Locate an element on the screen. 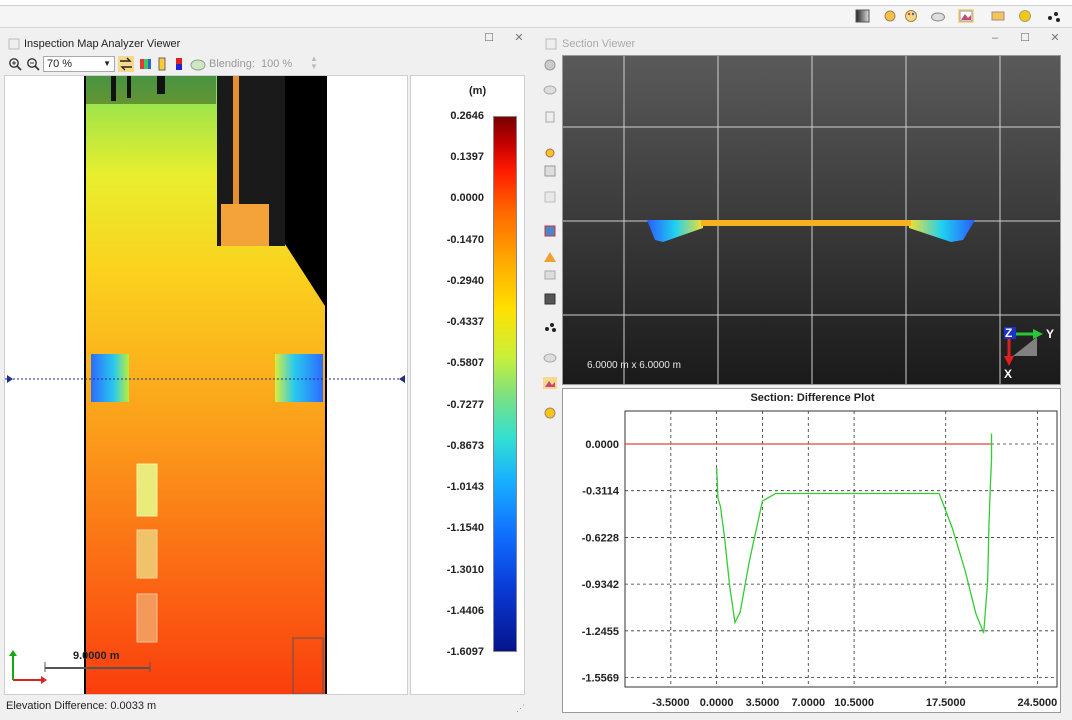  axis-y-label: Y is located at coordinates (1050, 334).